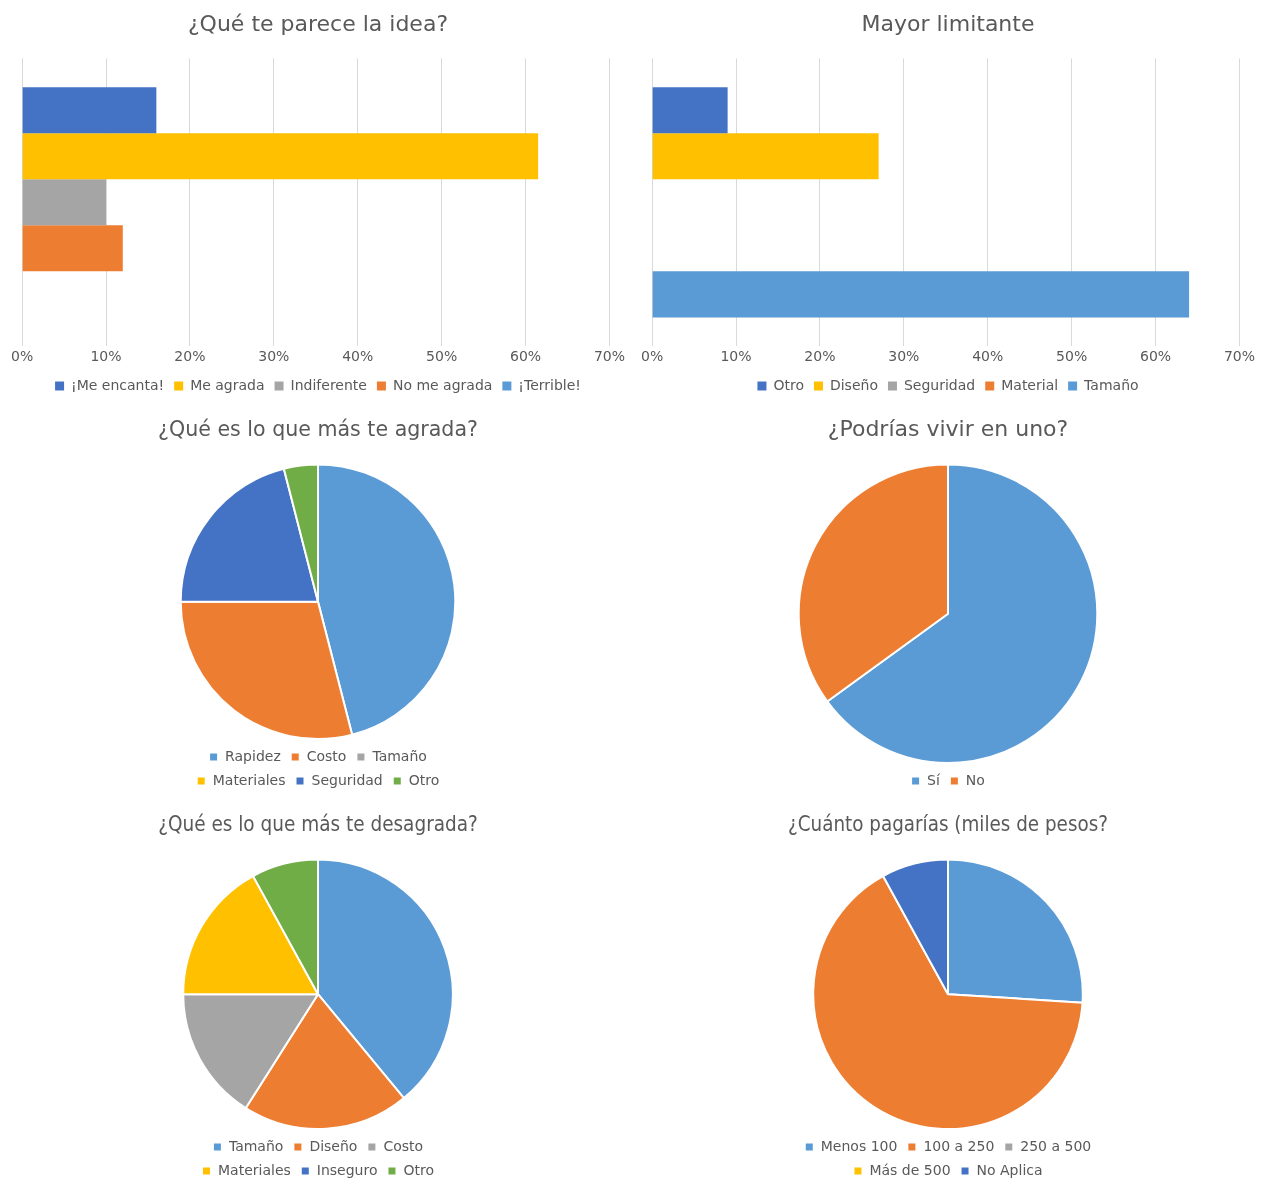 This screenshot has width=1267, height=1197. What do you see at coordinates (1030, 384) in the screenshot?
I see `legend-label: Material` at bounding box center [1030, 384].